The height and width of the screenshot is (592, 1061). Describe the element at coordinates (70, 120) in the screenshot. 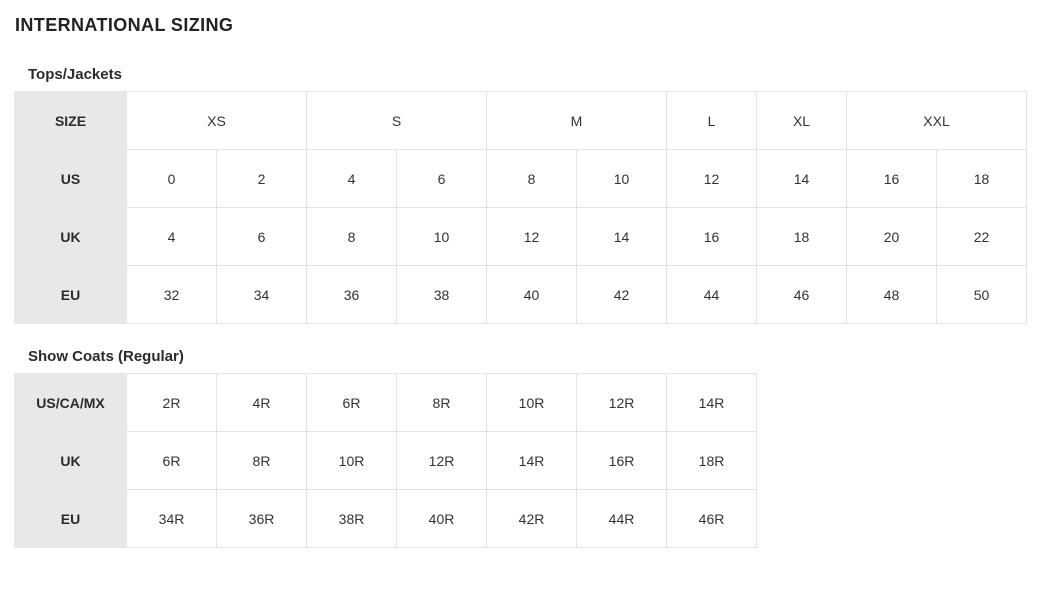

I see `row-label-size: SIZE` at that location.